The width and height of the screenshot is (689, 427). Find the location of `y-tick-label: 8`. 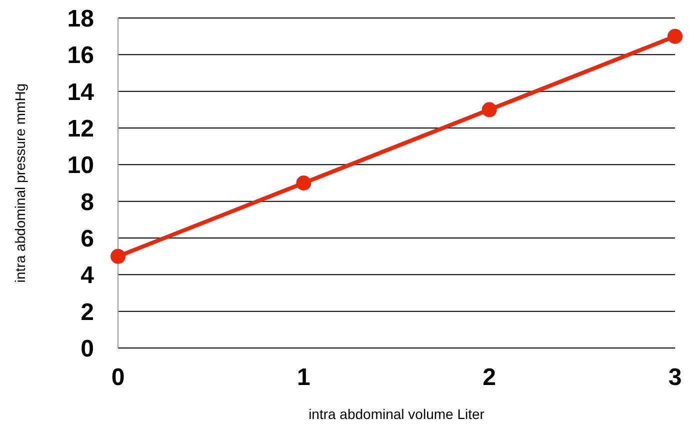

y-tick-label: 8 is located at coordinates (87, 202).